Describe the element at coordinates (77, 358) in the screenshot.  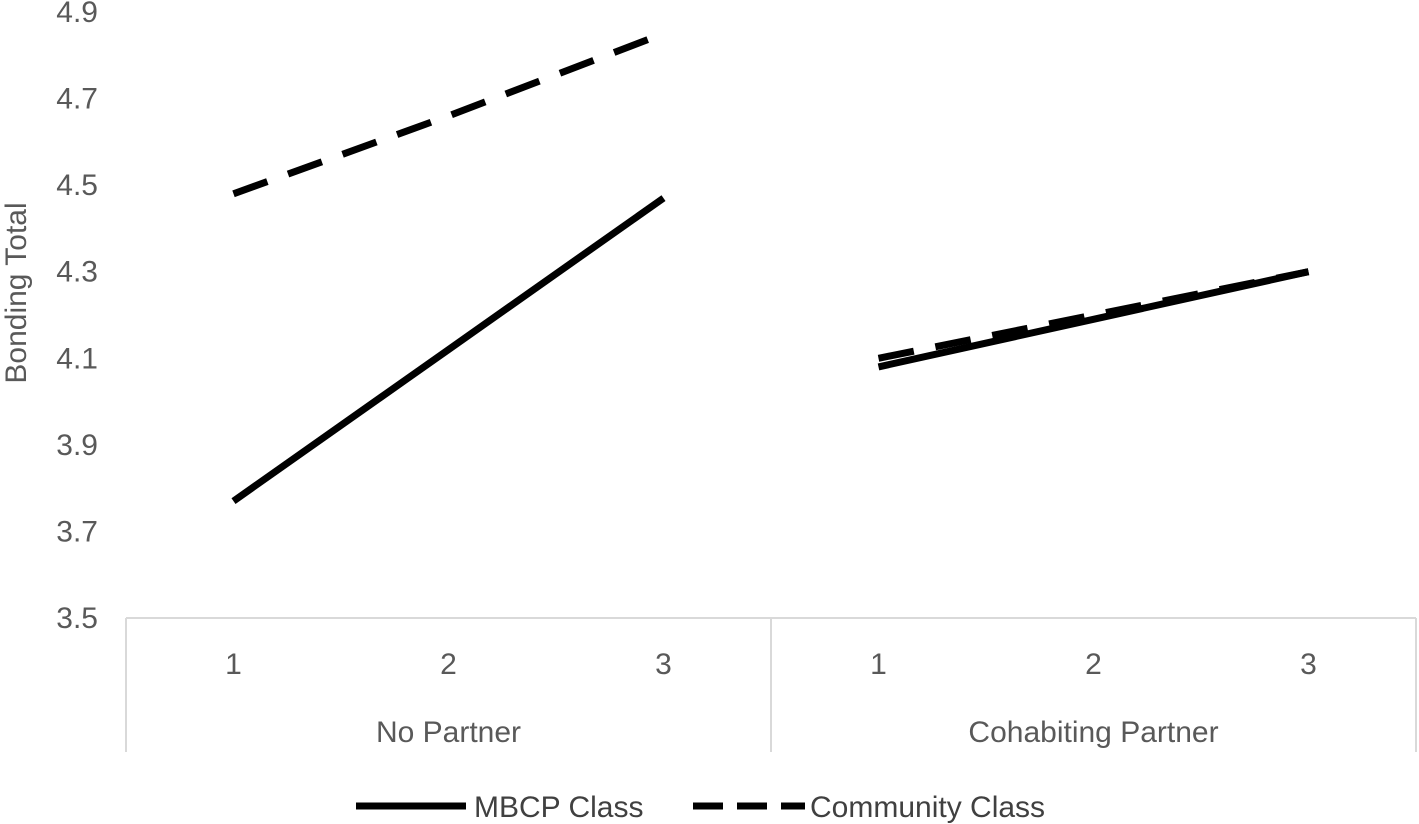
I see `y-tick-label: 4.1` at that location.